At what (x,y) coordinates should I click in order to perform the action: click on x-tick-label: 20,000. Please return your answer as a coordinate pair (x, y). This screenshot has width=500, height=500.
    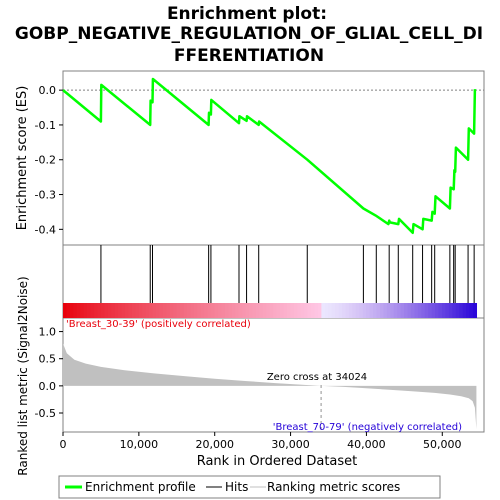
    Looking at the image, I should click on (214, 444).